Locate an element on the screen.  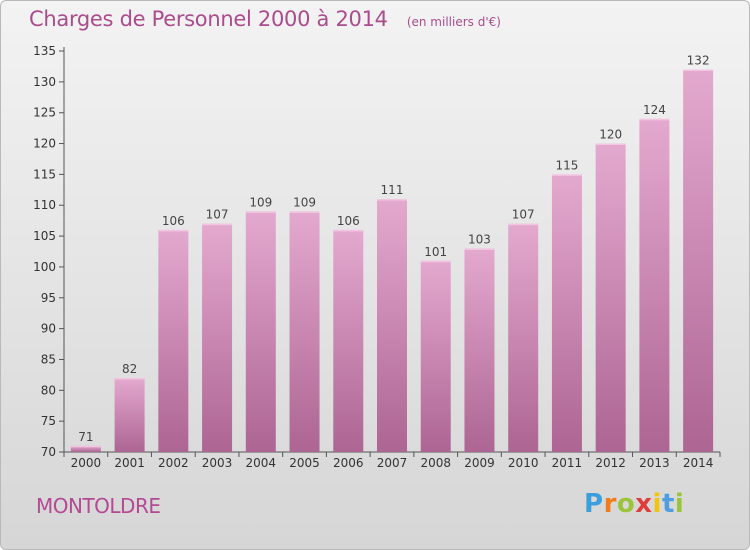
logo-letter: r is located at coordinates (610, 504).